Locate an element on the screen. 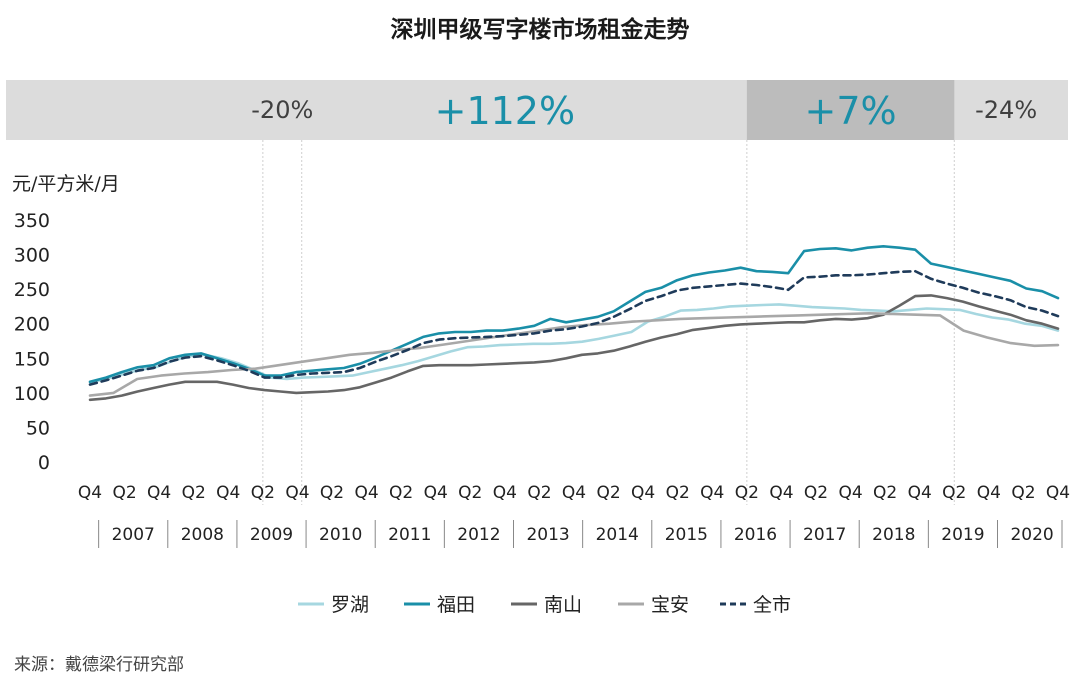  year-label: 2019 is located at coordinates (962, 535).